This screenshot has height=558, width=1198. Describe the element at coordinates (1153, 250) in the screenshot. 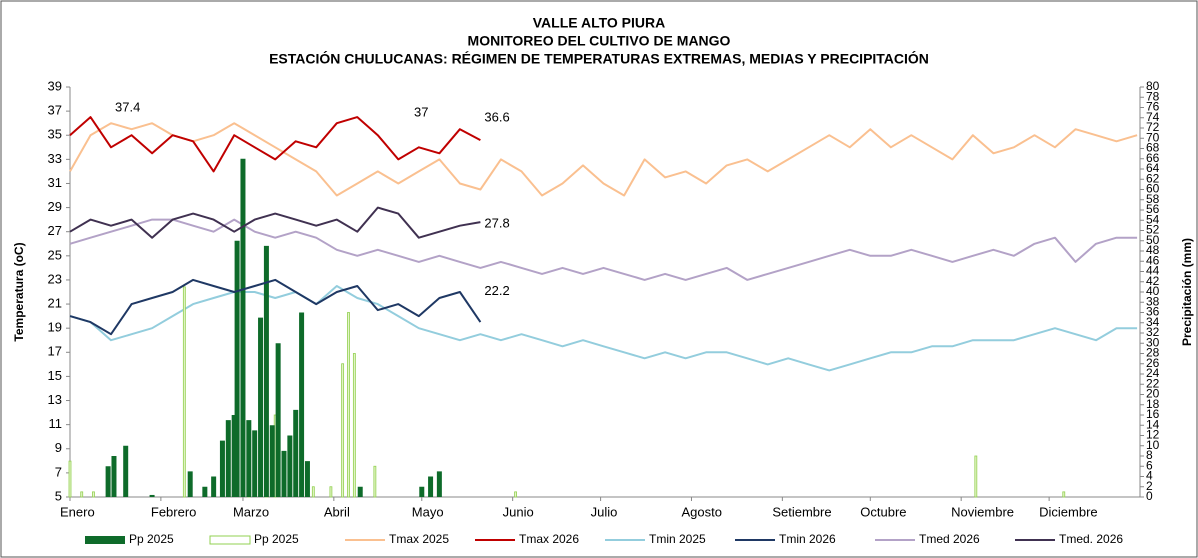

I see `y2-tick-label: 48` at that location.